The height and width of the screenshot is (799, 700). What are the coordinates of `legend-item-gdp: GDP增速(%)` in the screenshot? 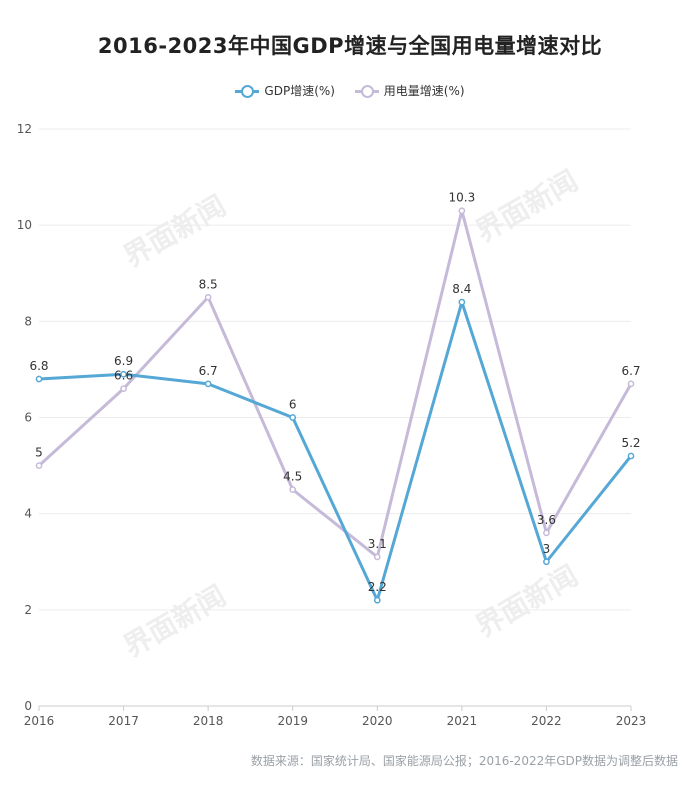 It's located at (285, 90).